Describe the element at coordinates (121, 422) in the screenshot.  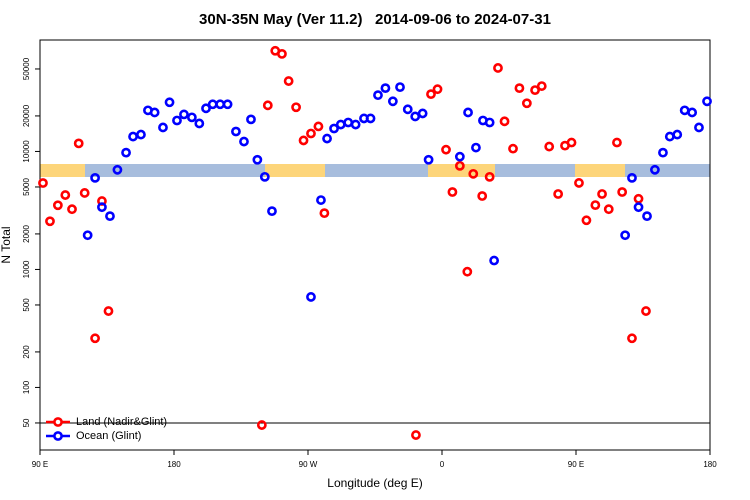
I see `legend-label: Land (Nadir&Glint)` at that location.